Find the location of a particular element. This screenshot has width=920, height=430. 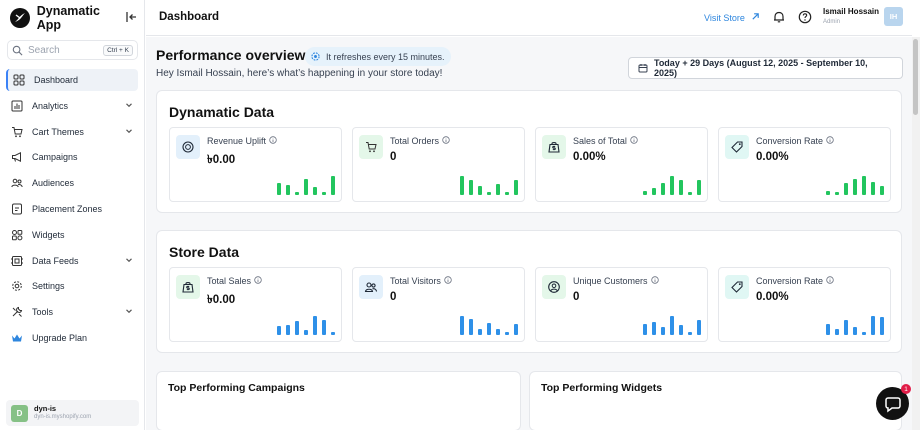

scrollbar-thumb is located at coordinates (915, 77).